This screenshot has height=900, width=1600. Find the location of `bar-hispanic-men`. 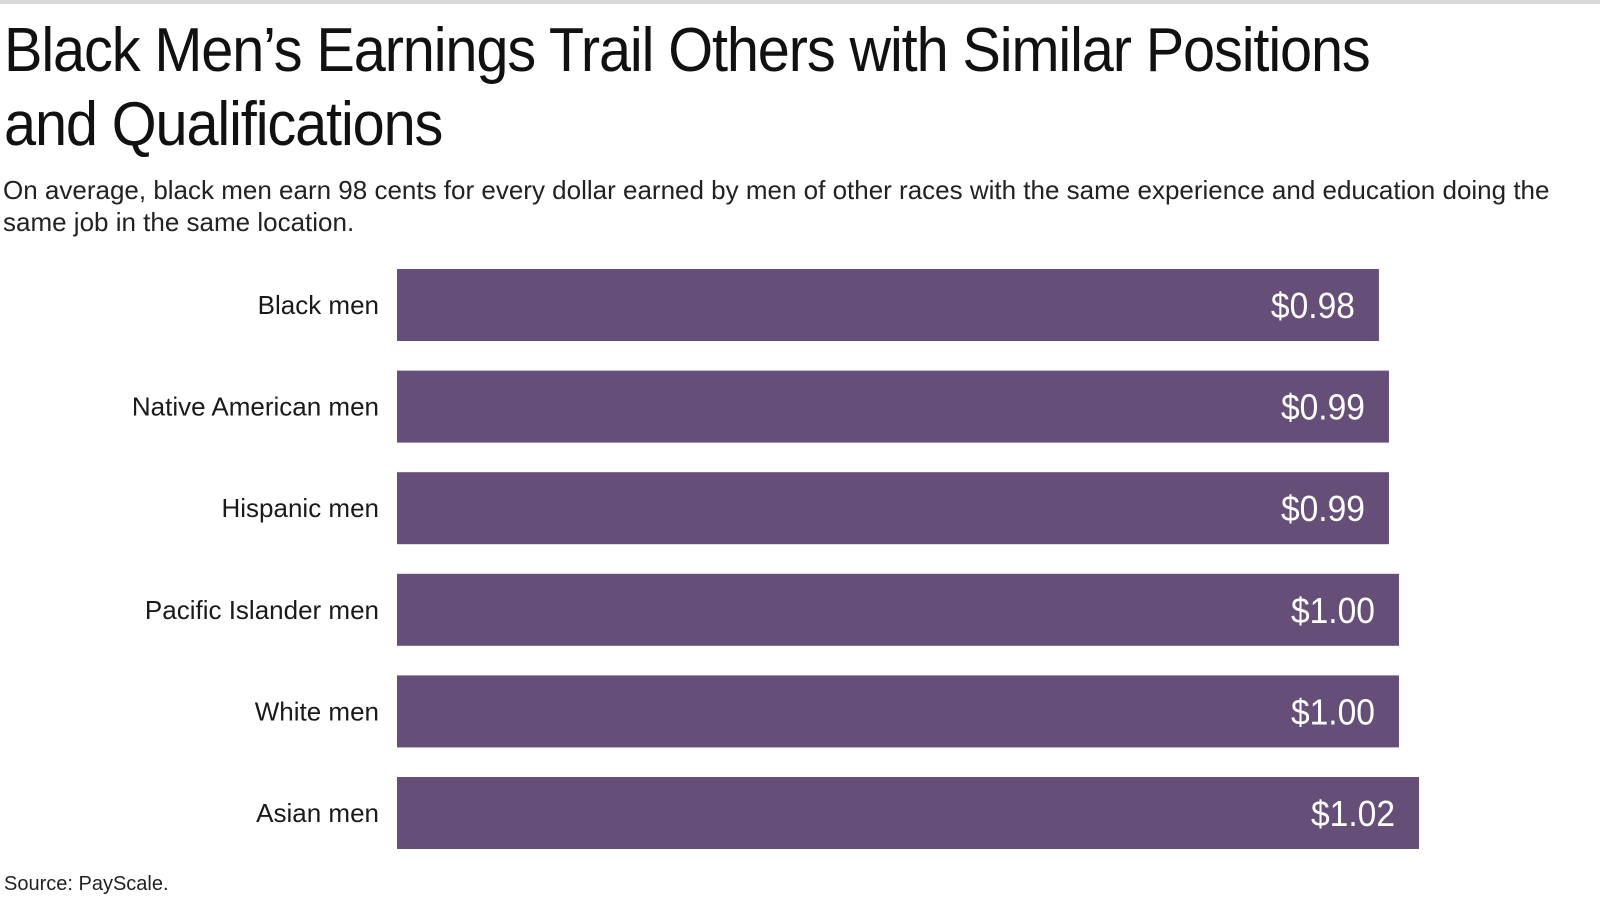

bar-hispanic-men is located at coordinates (893, 508).